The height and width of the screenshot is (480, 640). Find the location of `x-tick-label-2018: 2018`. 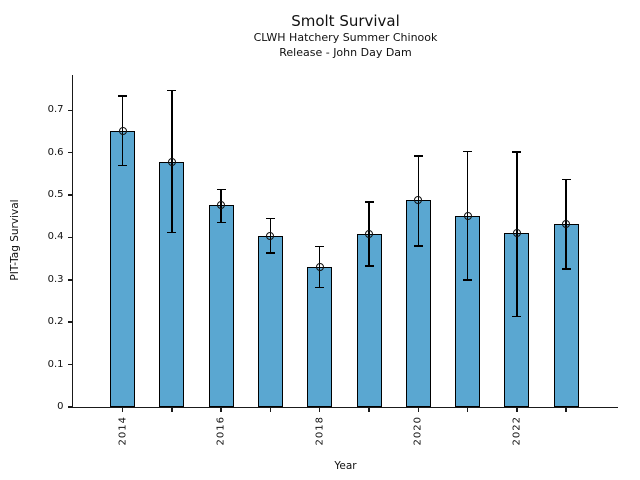

x-tick-label-2018: 2018 is located at coordinates (320, 430).